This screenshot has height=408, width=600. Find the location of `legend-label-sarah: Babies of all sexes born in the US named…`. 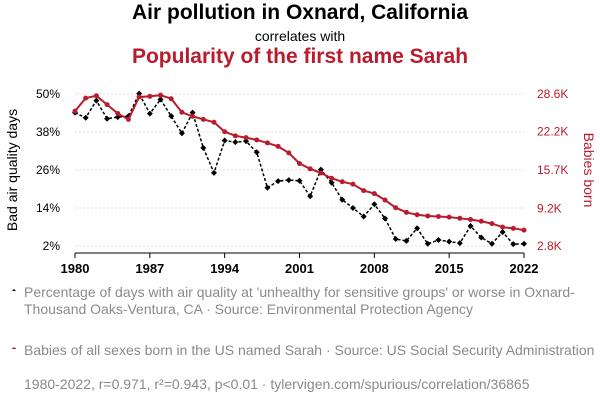

legend-label-sarah: Babies of all sexes born in the US named… is located at coordinates (309, 350).